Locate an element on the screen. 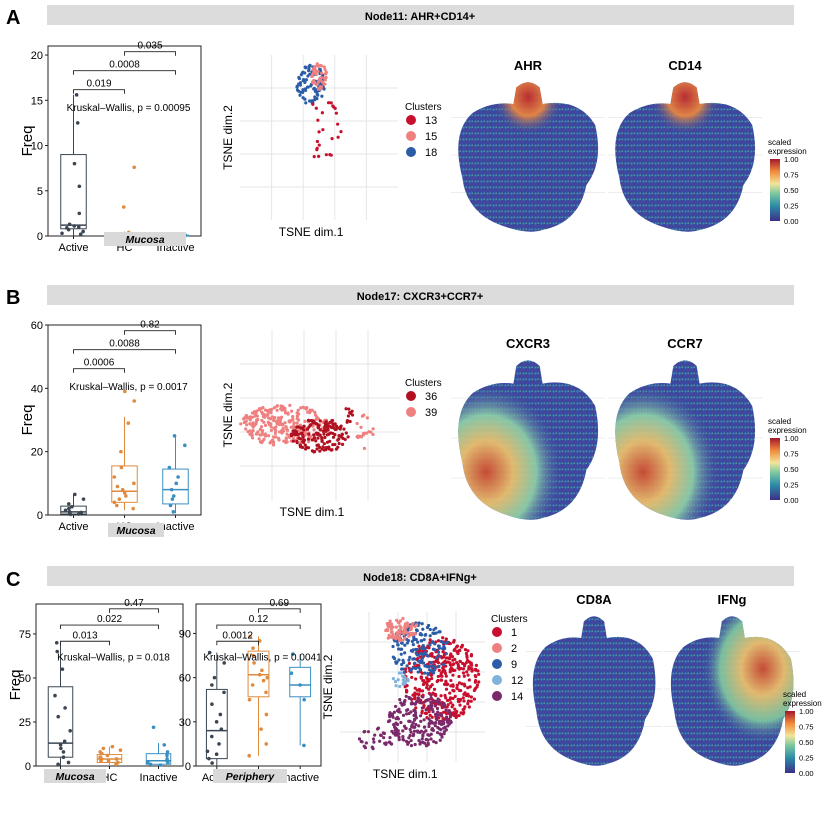  y-tick-label: 50 is located at coordinates (25, 679).